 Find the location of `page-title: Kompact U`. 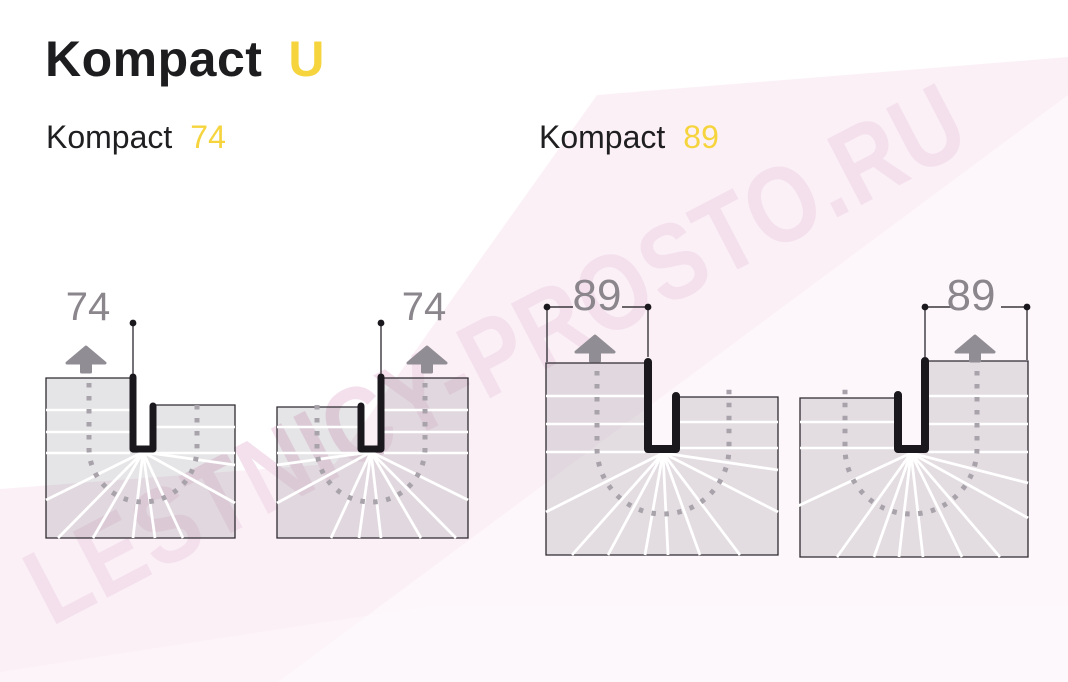

page-title: Kompact U is located at coordinates (185, 59).